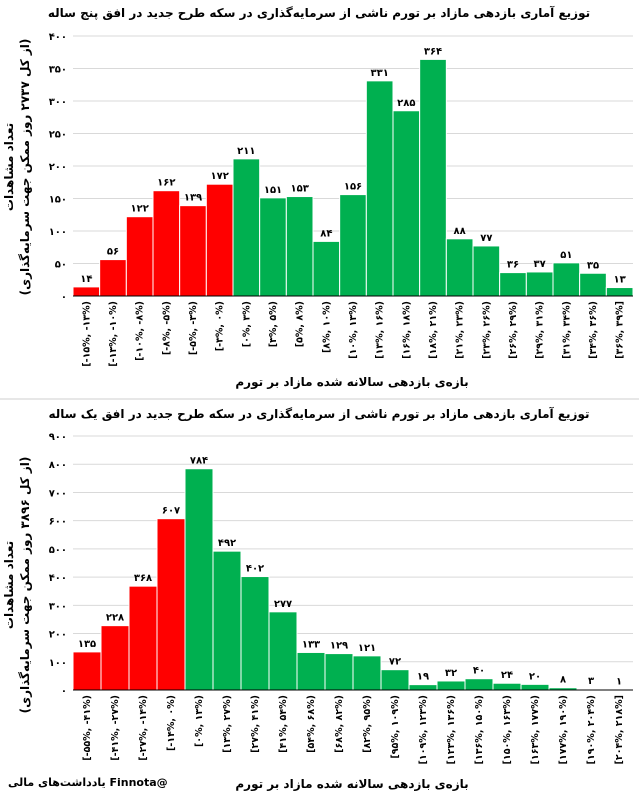 The width and height of the screenshot is (639, 800). I want to click on data-label: ۱۴, so click(86, 279).